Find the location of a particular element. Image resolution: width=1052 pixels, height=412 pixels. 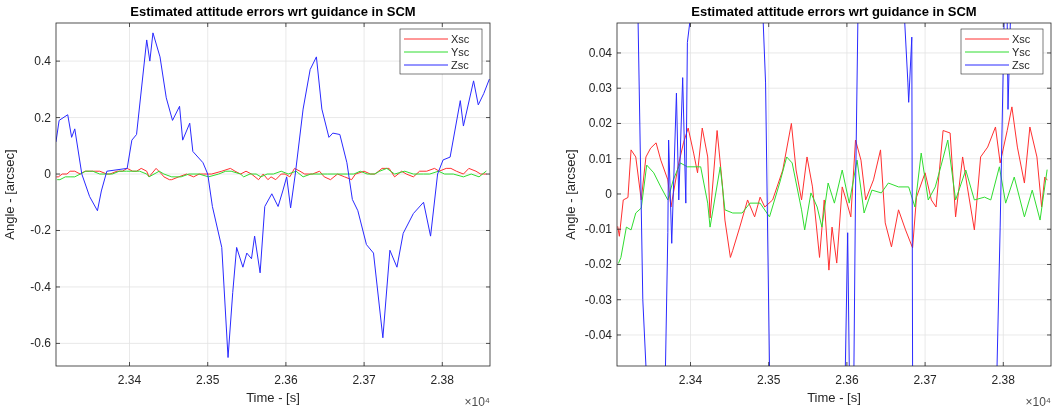

line-series is located at coordinates (833, 201).